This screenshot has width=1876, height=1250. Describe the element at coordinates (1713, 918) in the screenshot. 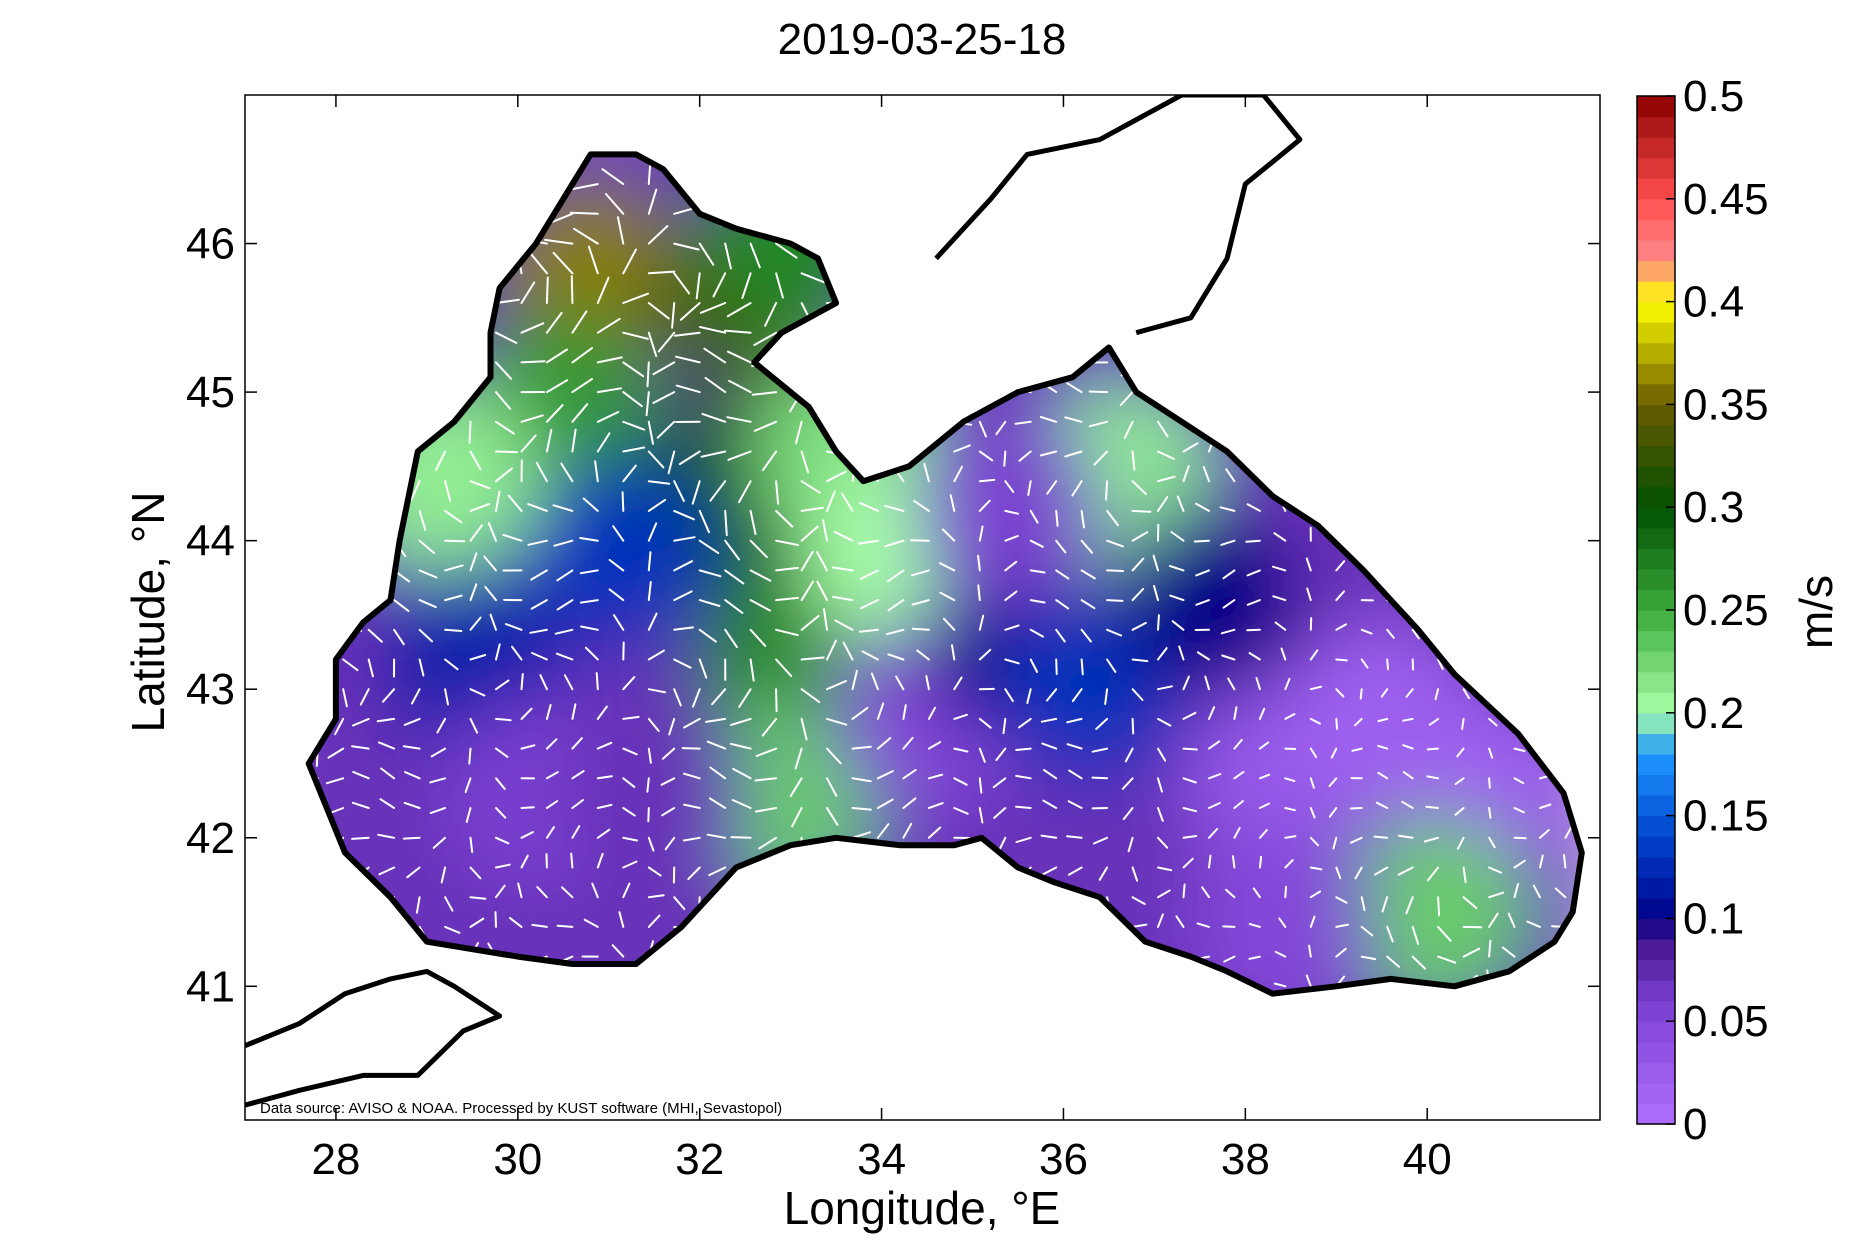

I see `colorbar-tick-label: 0.1` at that location.